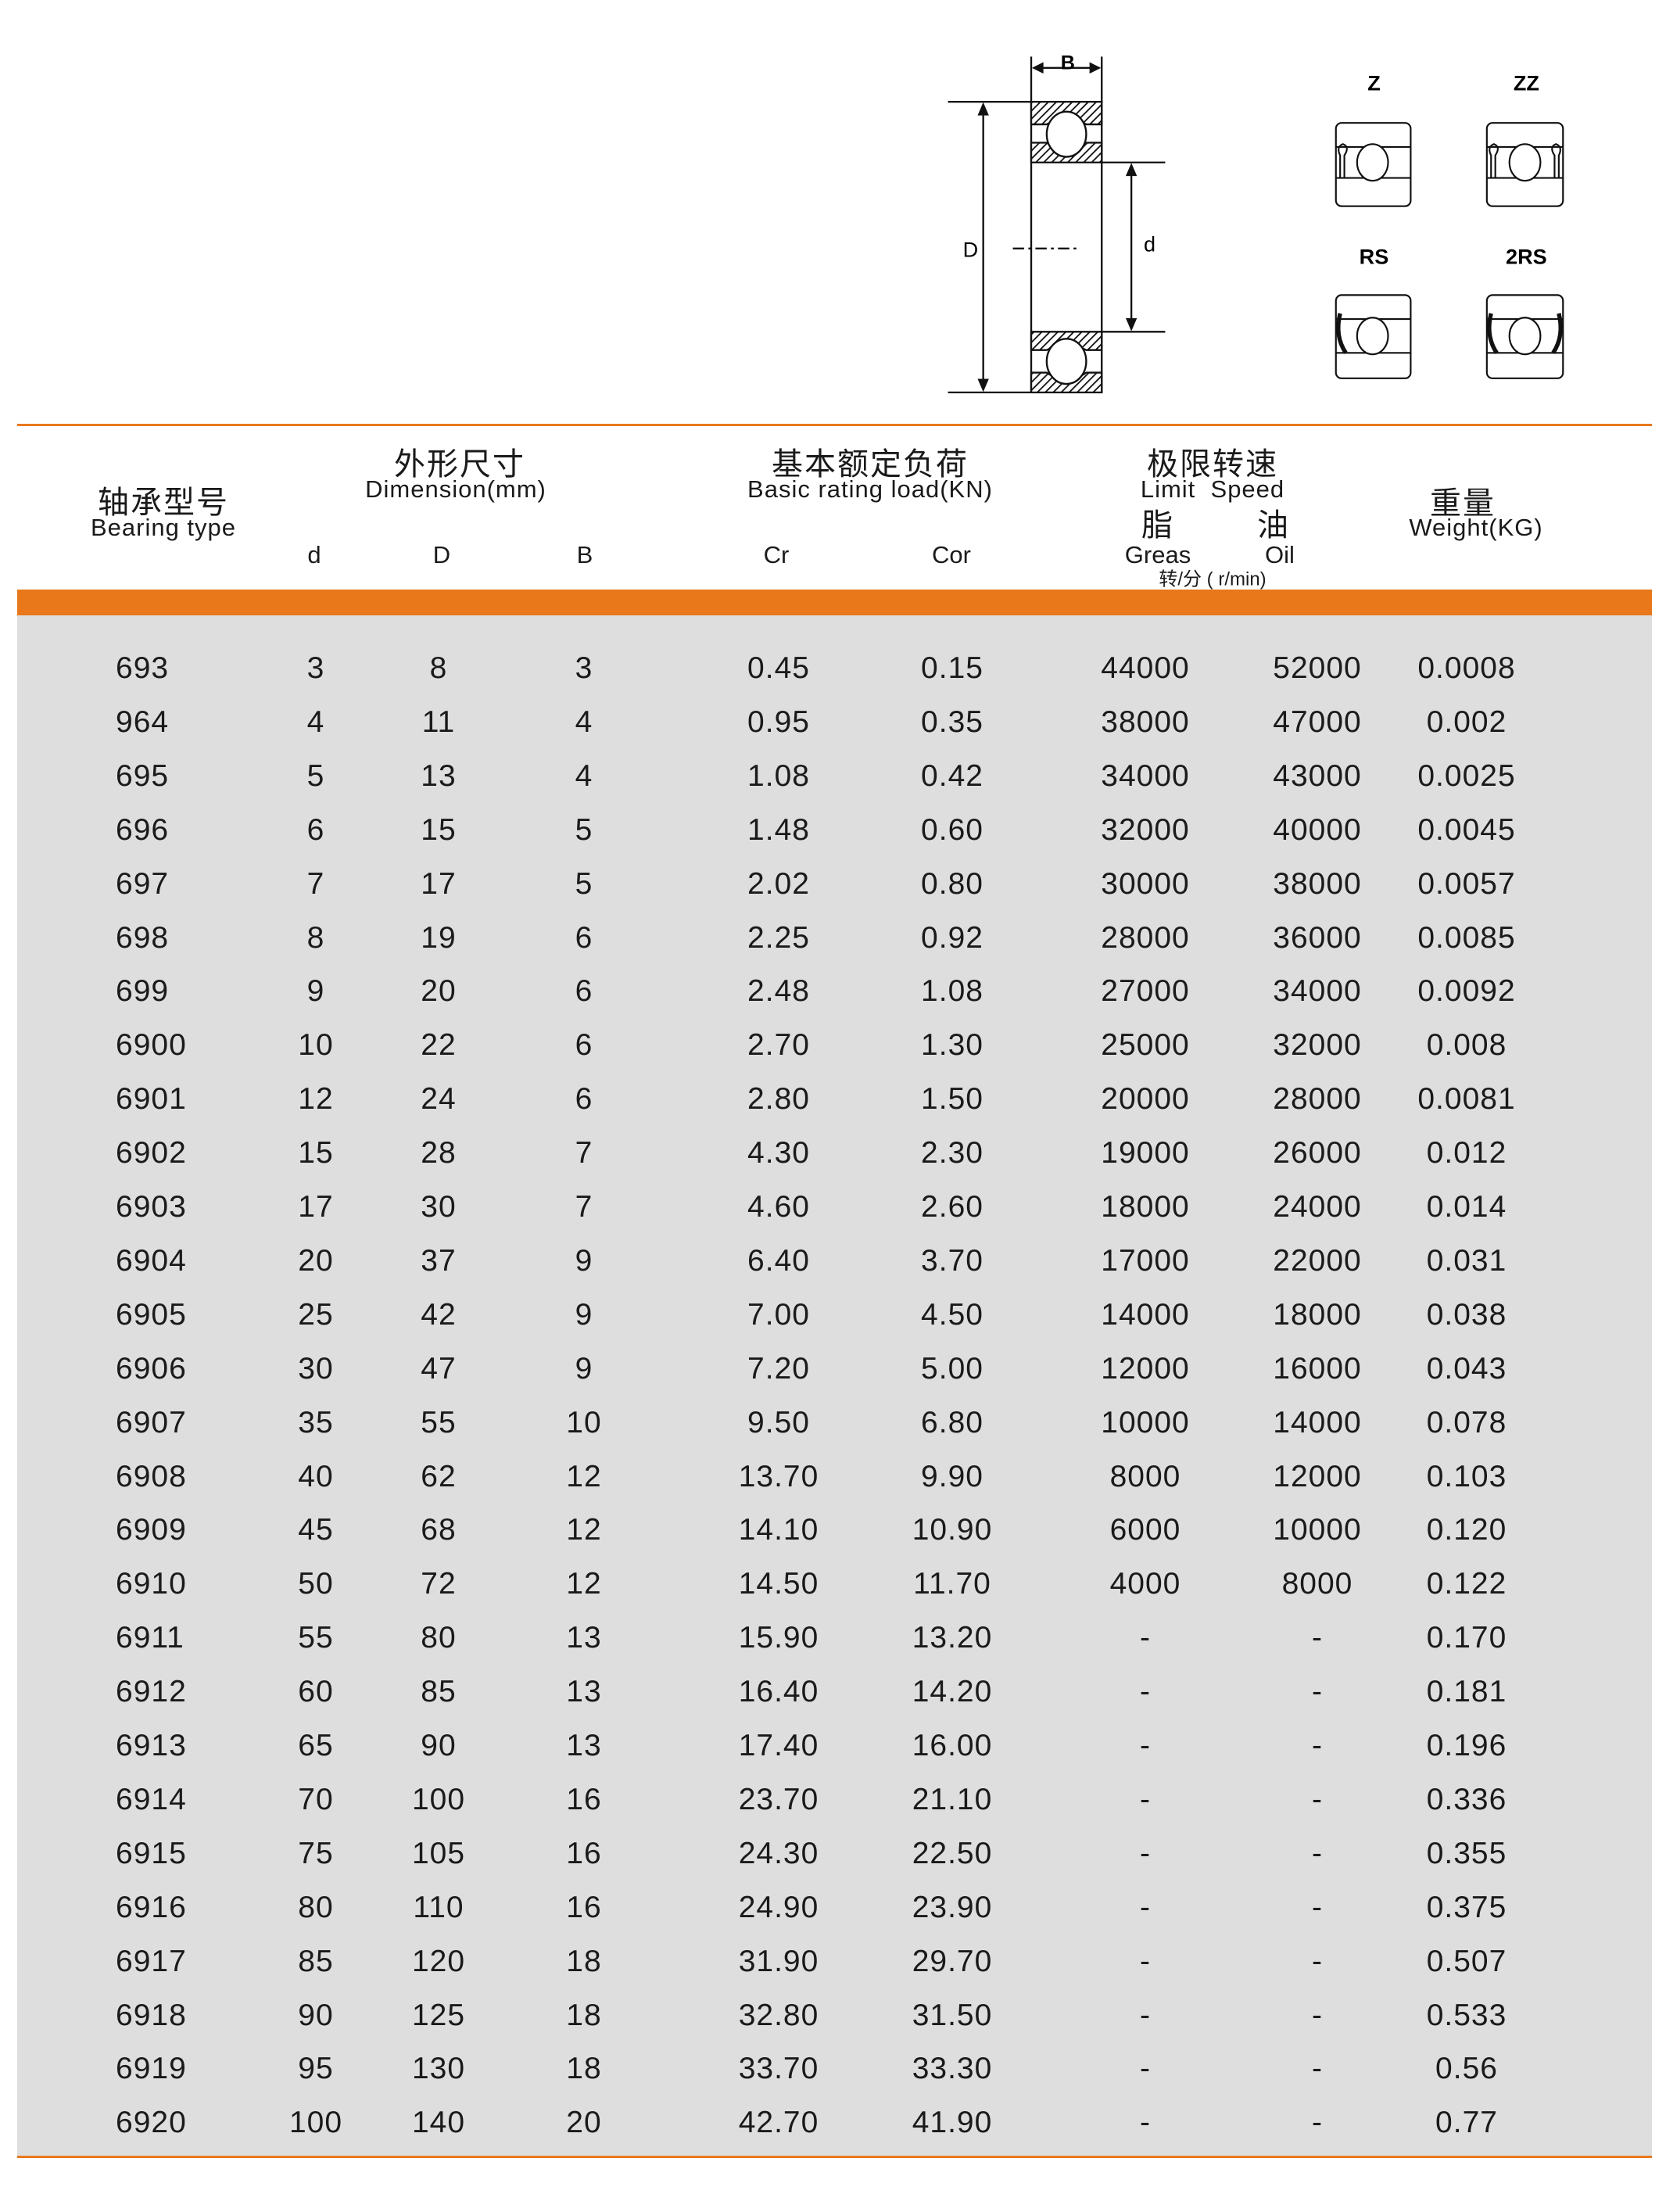 This screenshot has height=2212, width=1666. Describe the element at coordinates (1374, 83) in the screenshot. I see `seal-label-z: Z` at that location.